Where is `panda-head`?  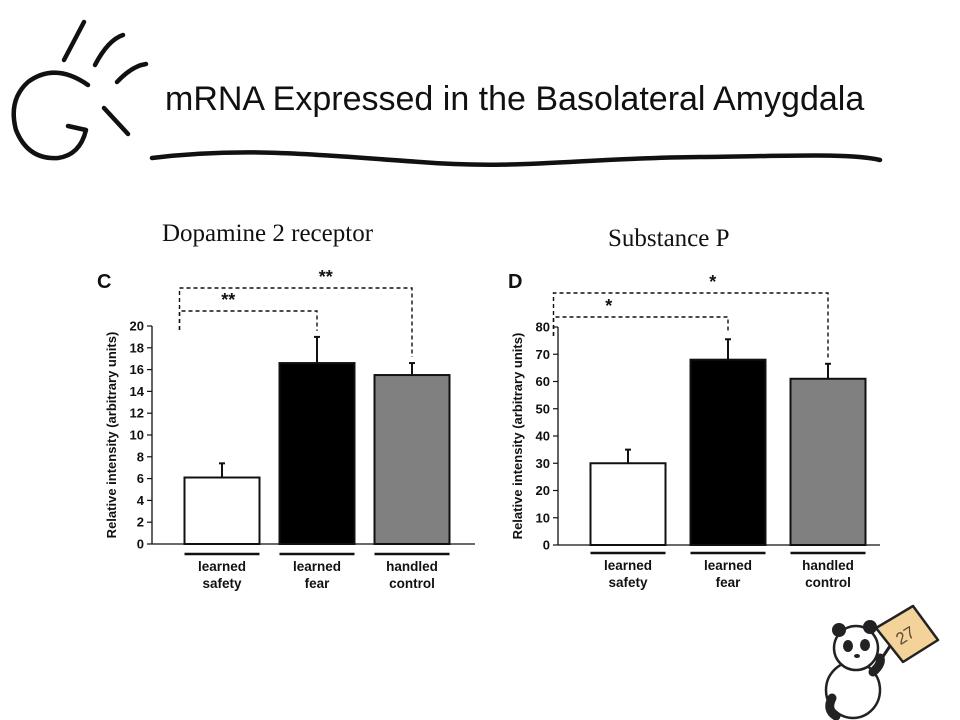 panda-head is located at coordinates (856, 648).